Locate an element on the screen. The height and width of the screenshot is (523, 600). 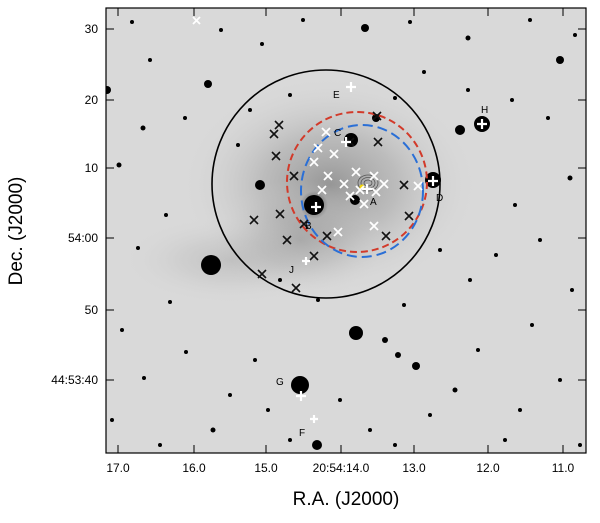
star-label-e: E is located at coordinates (336, 95).